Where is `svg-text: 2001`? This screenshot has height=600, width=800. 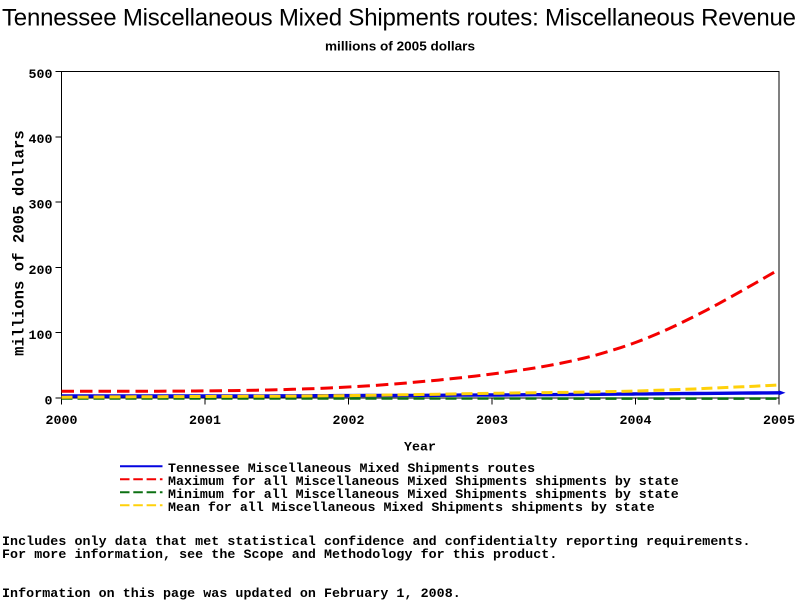 svg-text: 2001 is located at coordinates (205, 420).